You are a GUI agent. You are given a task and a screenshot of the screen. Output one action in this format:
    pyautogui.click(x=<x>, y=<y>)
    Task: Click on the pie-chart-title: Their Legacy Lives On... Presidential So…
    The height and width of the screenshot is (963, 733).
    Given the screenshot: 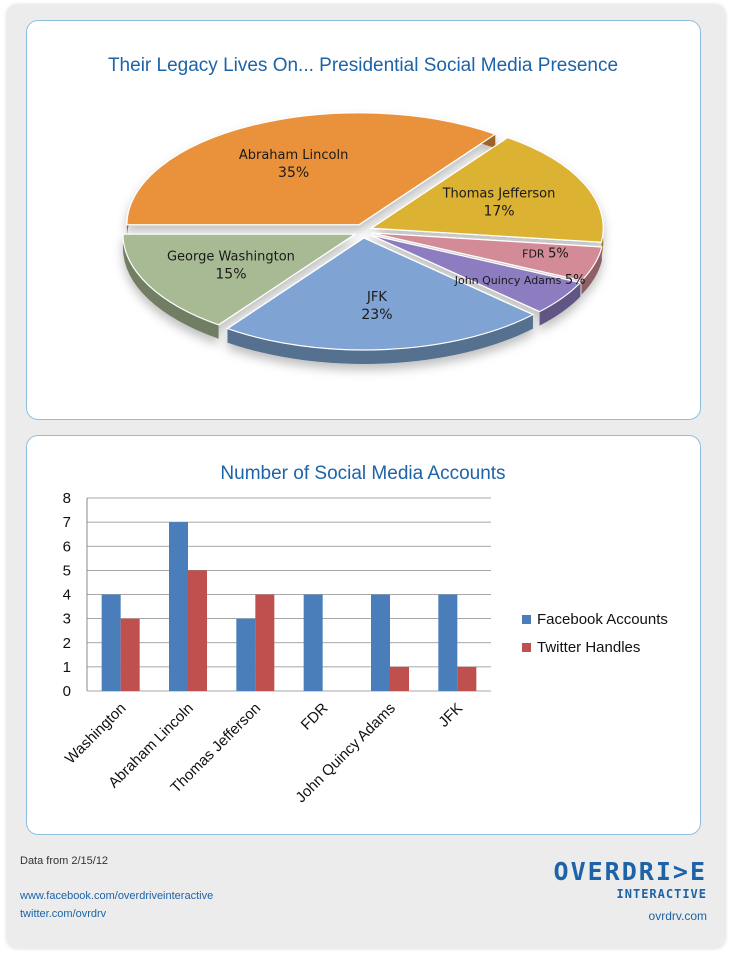 What is the action you would take?
    pyautogui.click(x=363, y=65)
    